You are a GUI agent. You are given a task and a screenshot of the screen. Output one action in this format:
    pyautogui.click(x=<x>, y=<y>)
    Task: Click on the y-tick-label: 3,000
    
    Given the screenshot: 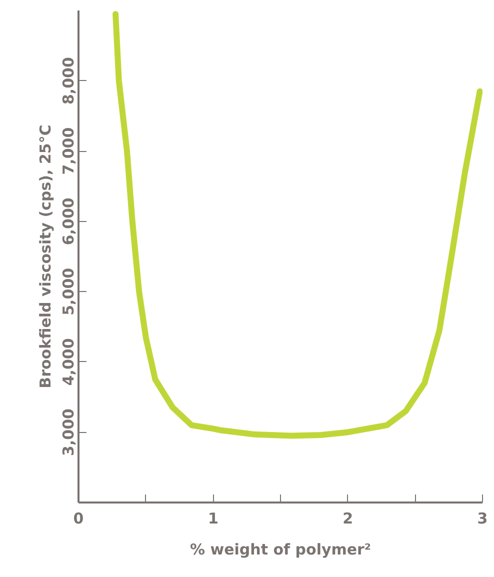 What is the action you would take?
    pyautogui.click(x=69, y=432)
    